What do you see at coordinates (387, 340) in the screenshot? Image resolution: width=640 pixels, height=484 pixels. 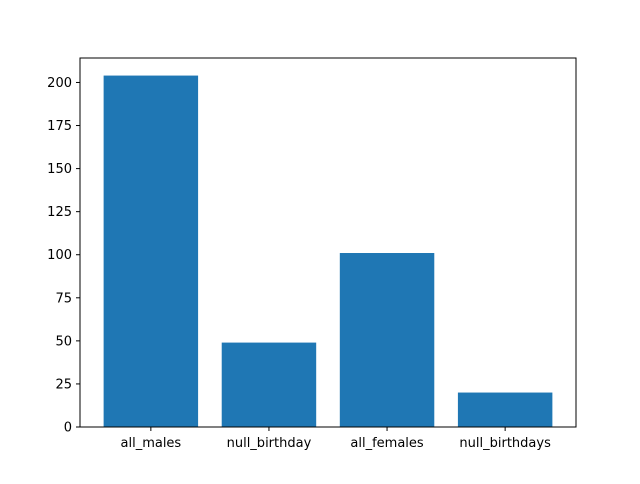 I see `bar-all-females` at bounding box center [387, 340].